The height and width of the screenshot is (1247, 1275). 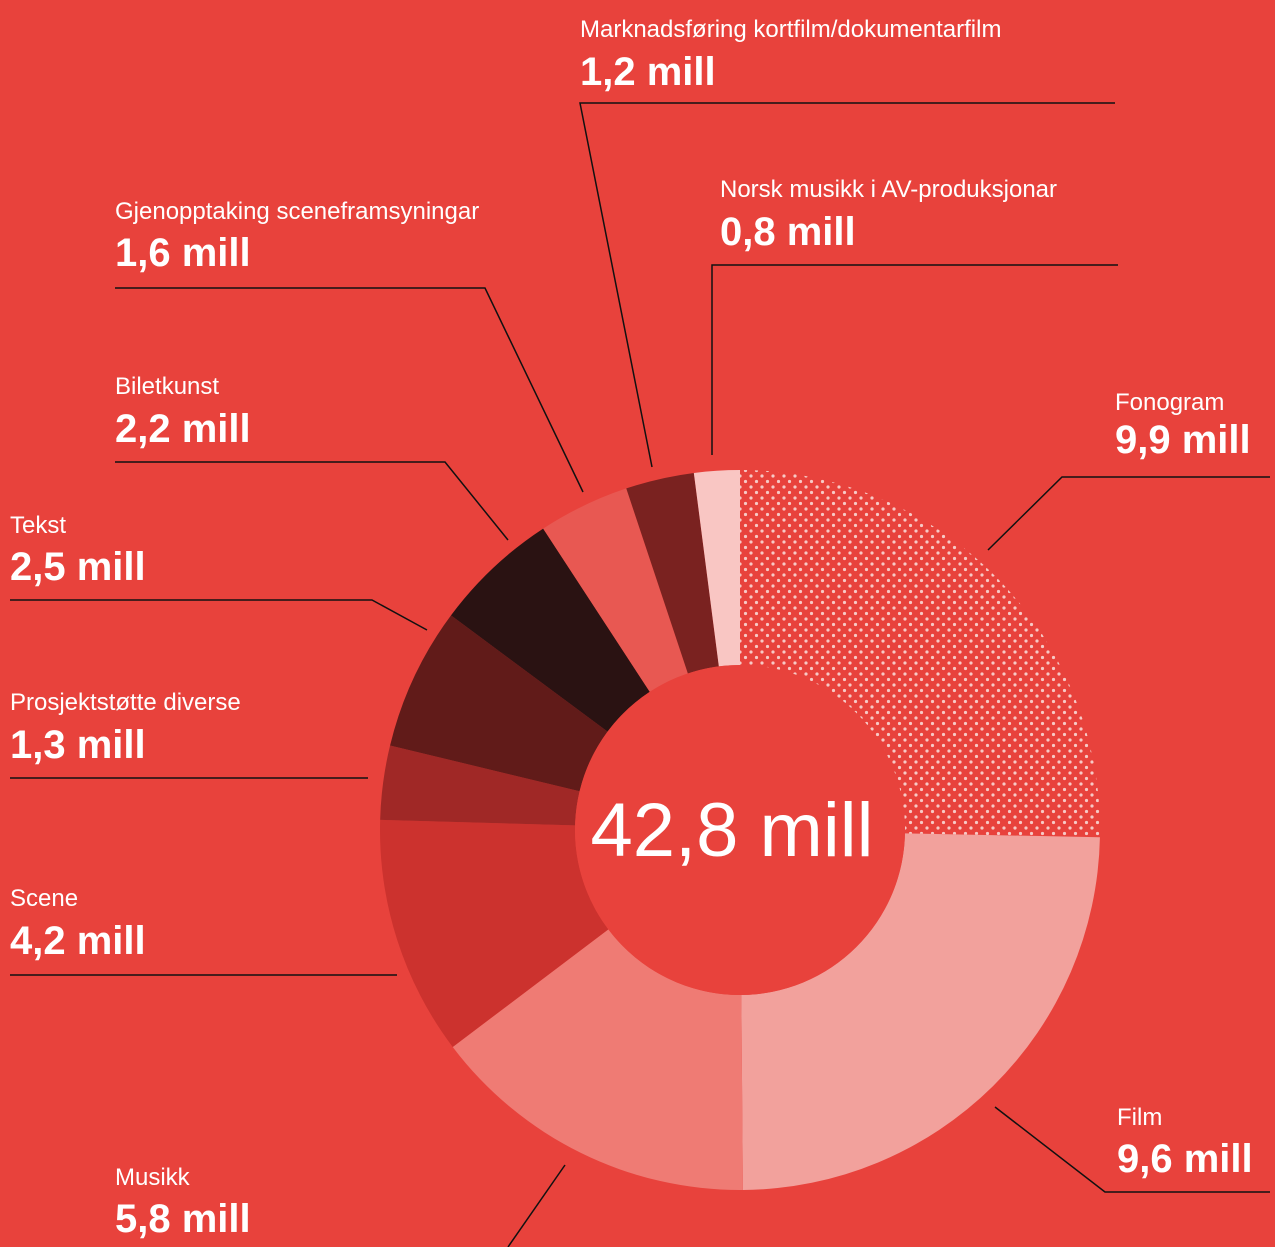 What do you see at coordinates (1169, 402) in the screenshot?
I see `slice-name: Fonogram` at bounding box center [1169, 402].